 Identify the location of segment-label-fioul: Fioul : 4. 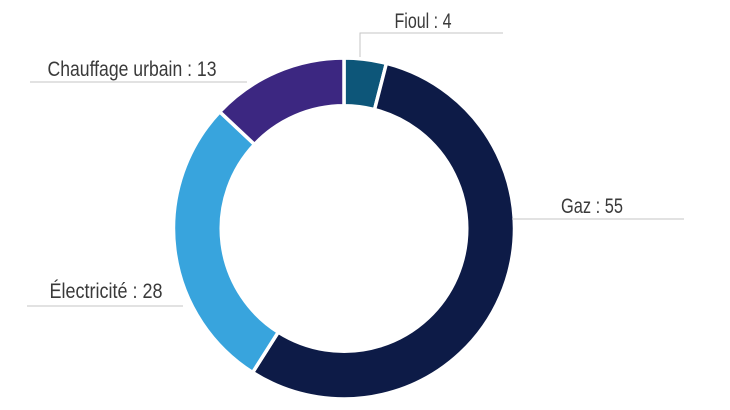
(423, 21).